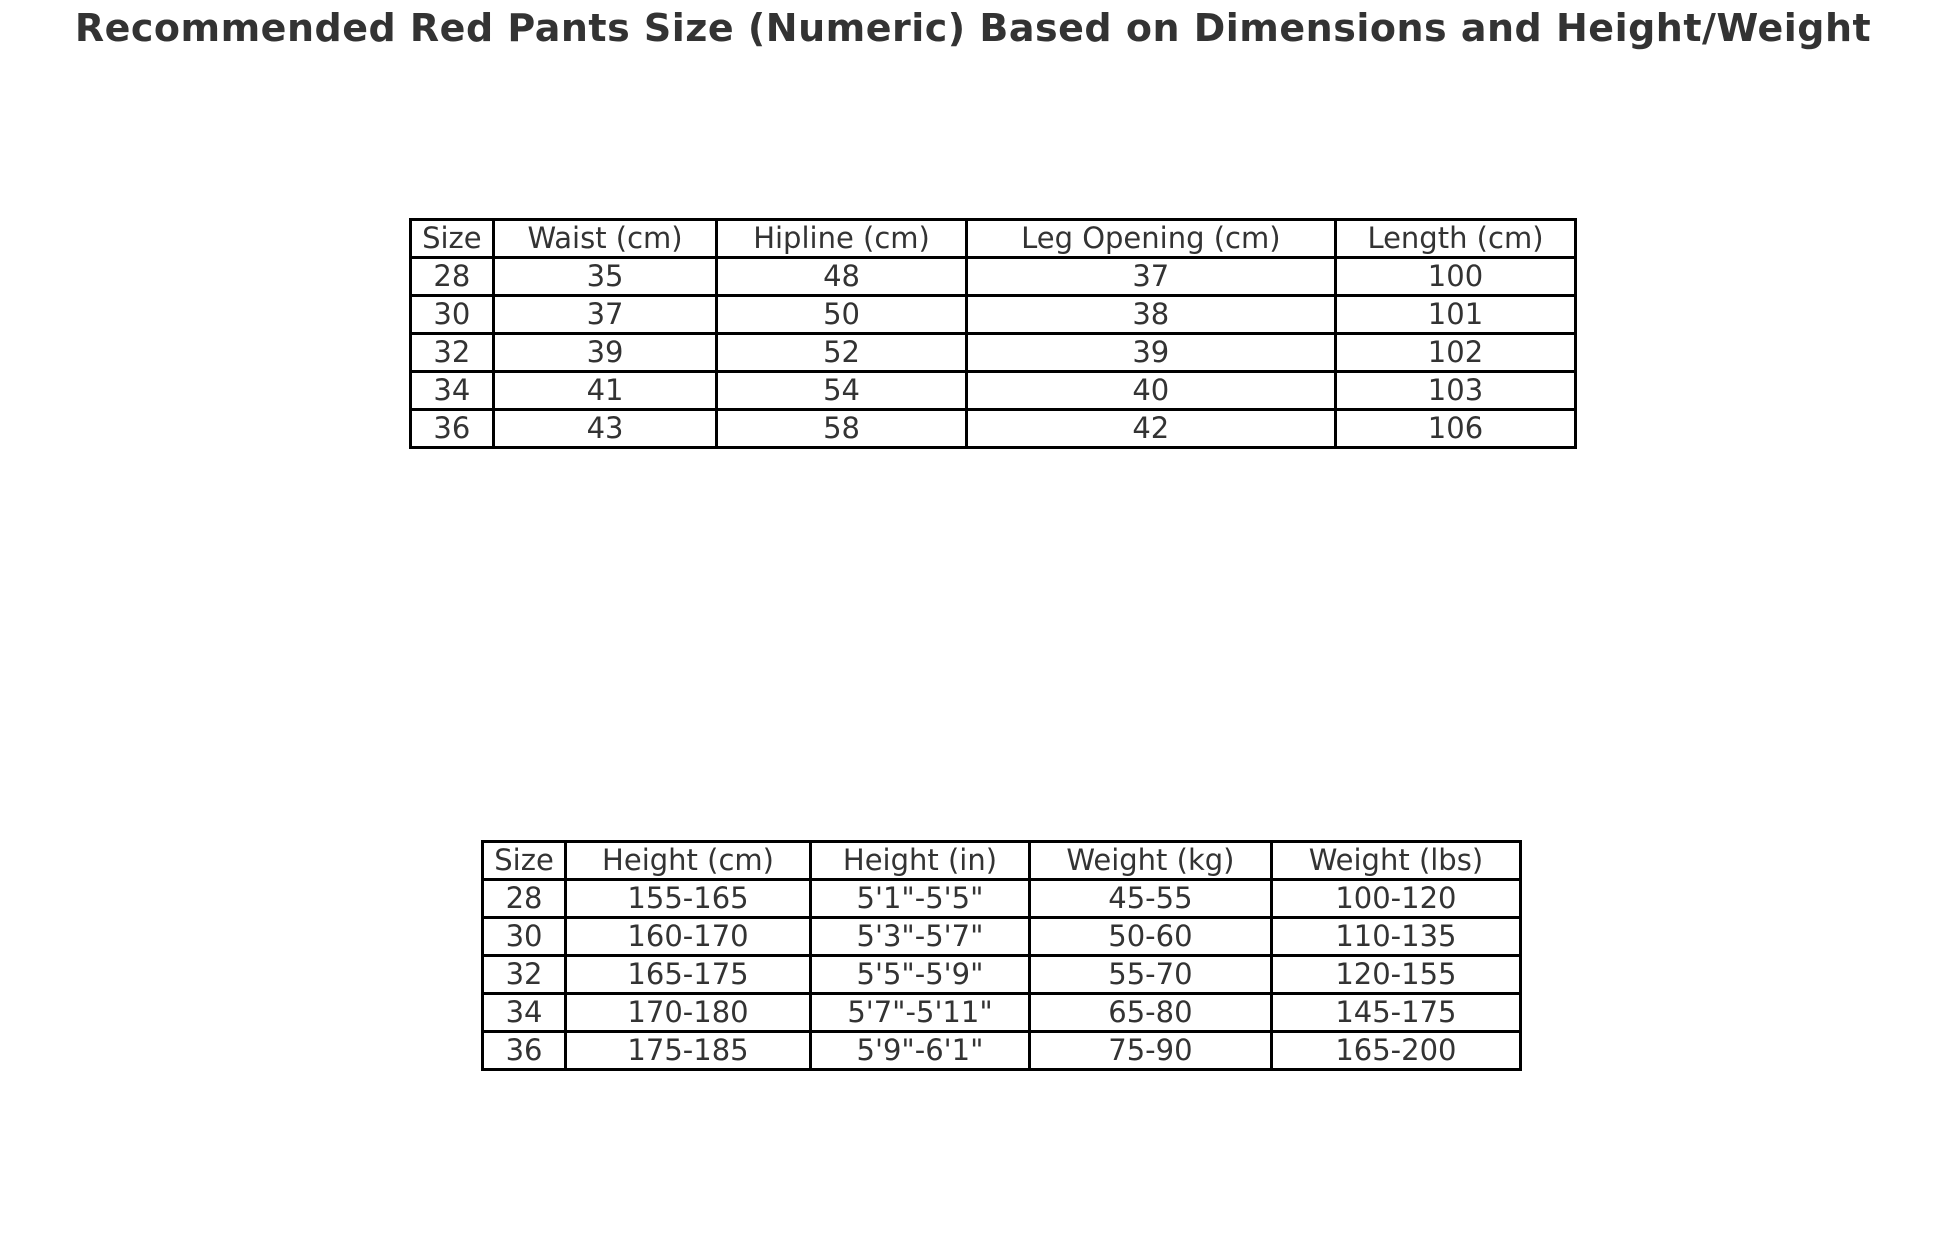  I want to click on table-cell: 75-90, so click(1150, 1050).